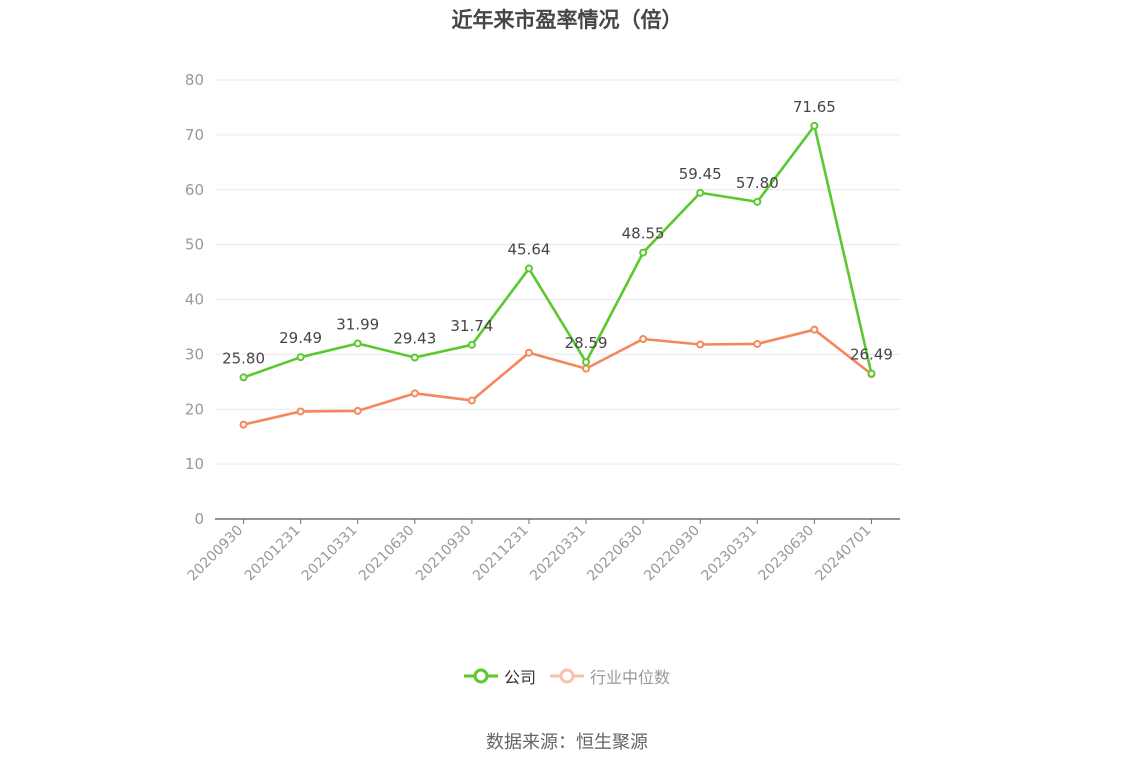  I want to click on y-tick-label: 30, so click(194, 354).